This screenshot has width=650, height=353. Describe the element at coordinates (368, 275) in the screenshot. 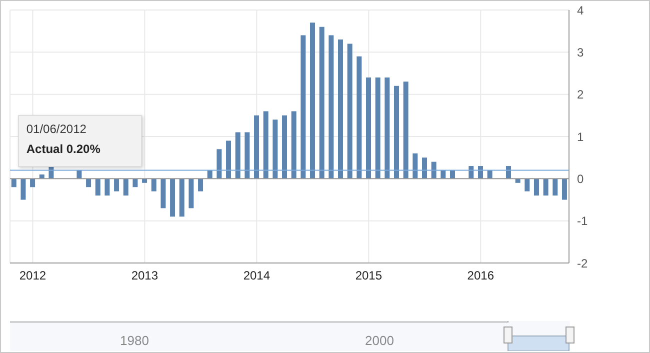

I see `x-tick-label: 2015` at that location.